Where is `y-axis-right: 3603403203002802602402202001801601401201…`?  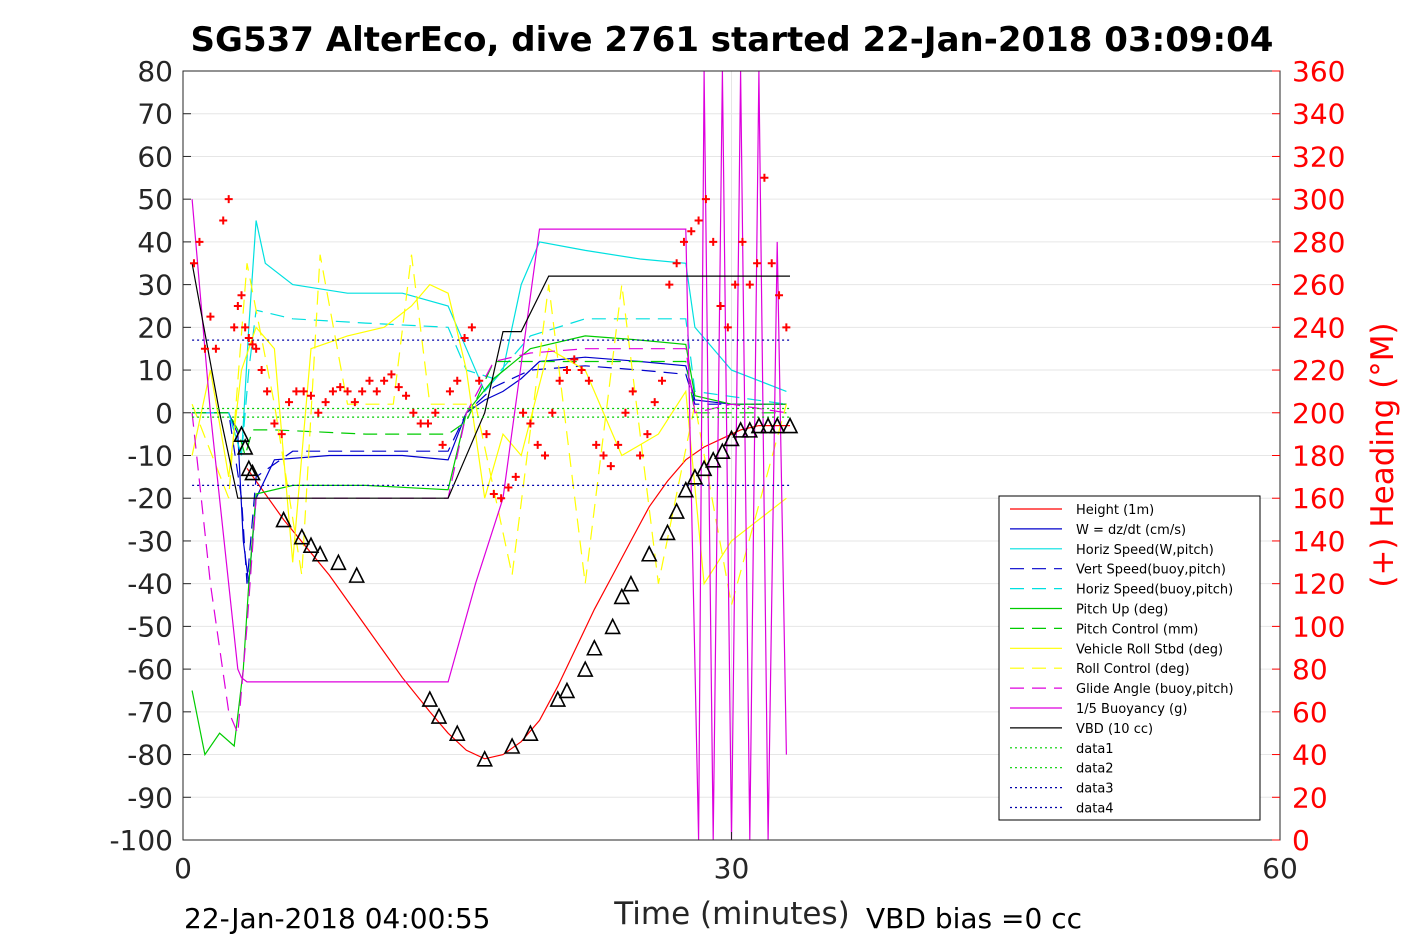
y-axis-right: 3603403203002802602402202001801601401201… is located at coordinates (1308, 456).